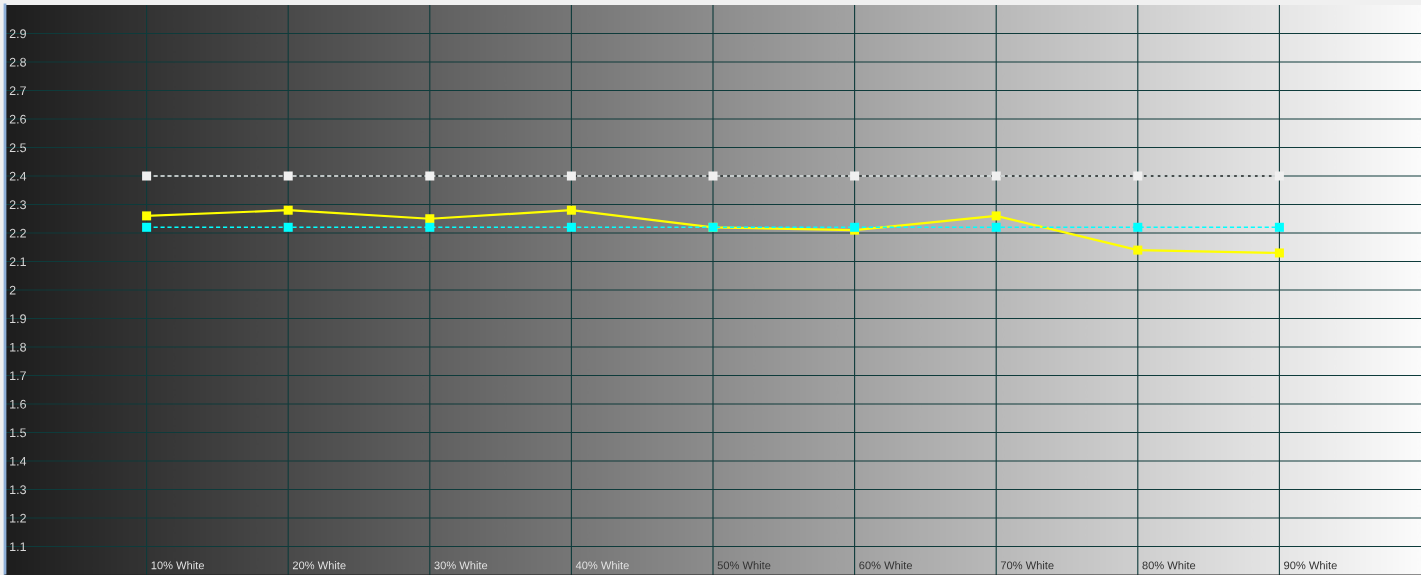 The height and width of the screenshot is (575, 1421). Describe the element at coordinates (177, 565) in the screenshot. I see `x-tick-label: 10% White` at that location.